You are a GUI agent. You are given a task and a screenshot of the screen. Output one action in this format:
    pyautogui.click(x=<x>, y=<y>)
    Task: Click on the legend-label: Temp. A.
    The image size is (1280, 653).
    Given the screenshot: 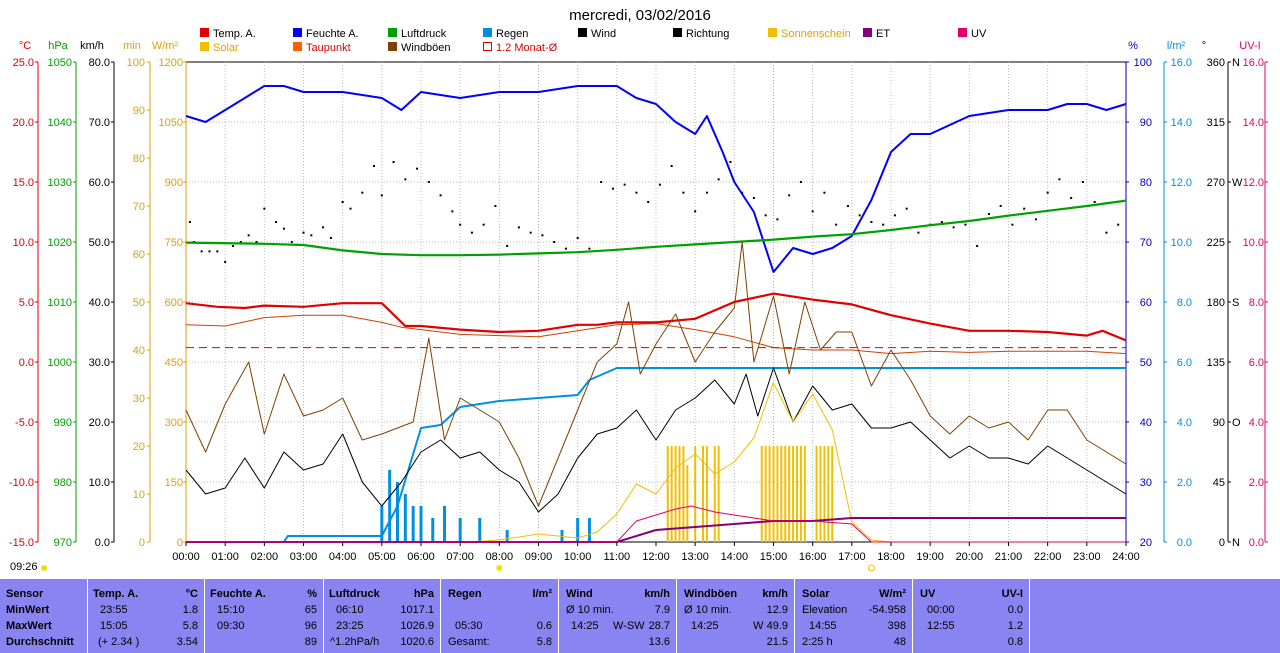 What is the action you would take?
    pyautogui.click(x=234, y=34)
    